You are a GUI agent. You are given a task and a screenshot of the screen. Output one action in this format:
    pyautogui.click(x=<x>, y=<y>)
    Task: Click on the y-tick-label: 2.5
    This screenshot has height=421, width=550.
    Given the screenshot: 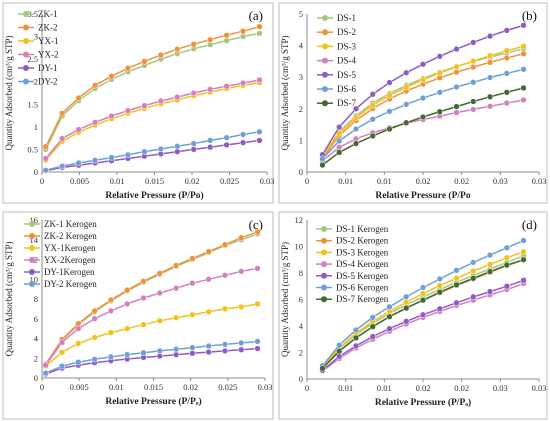 What is the action you would take?
    pyautogui.click(x=32, y=59)
    